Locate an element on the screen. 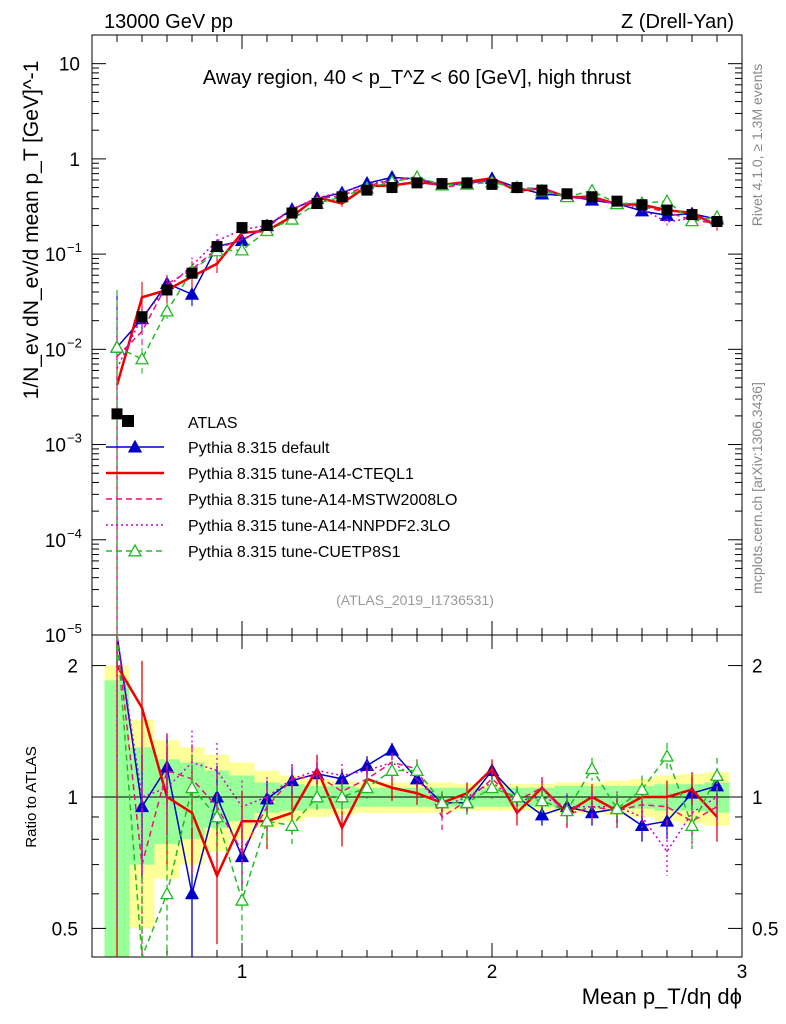 Image resolution: width=786 pixels, height=1024 pixels. legend-label: Pythia 8.315 tune-CUETP8S1 is located at coordinates (294, 552).